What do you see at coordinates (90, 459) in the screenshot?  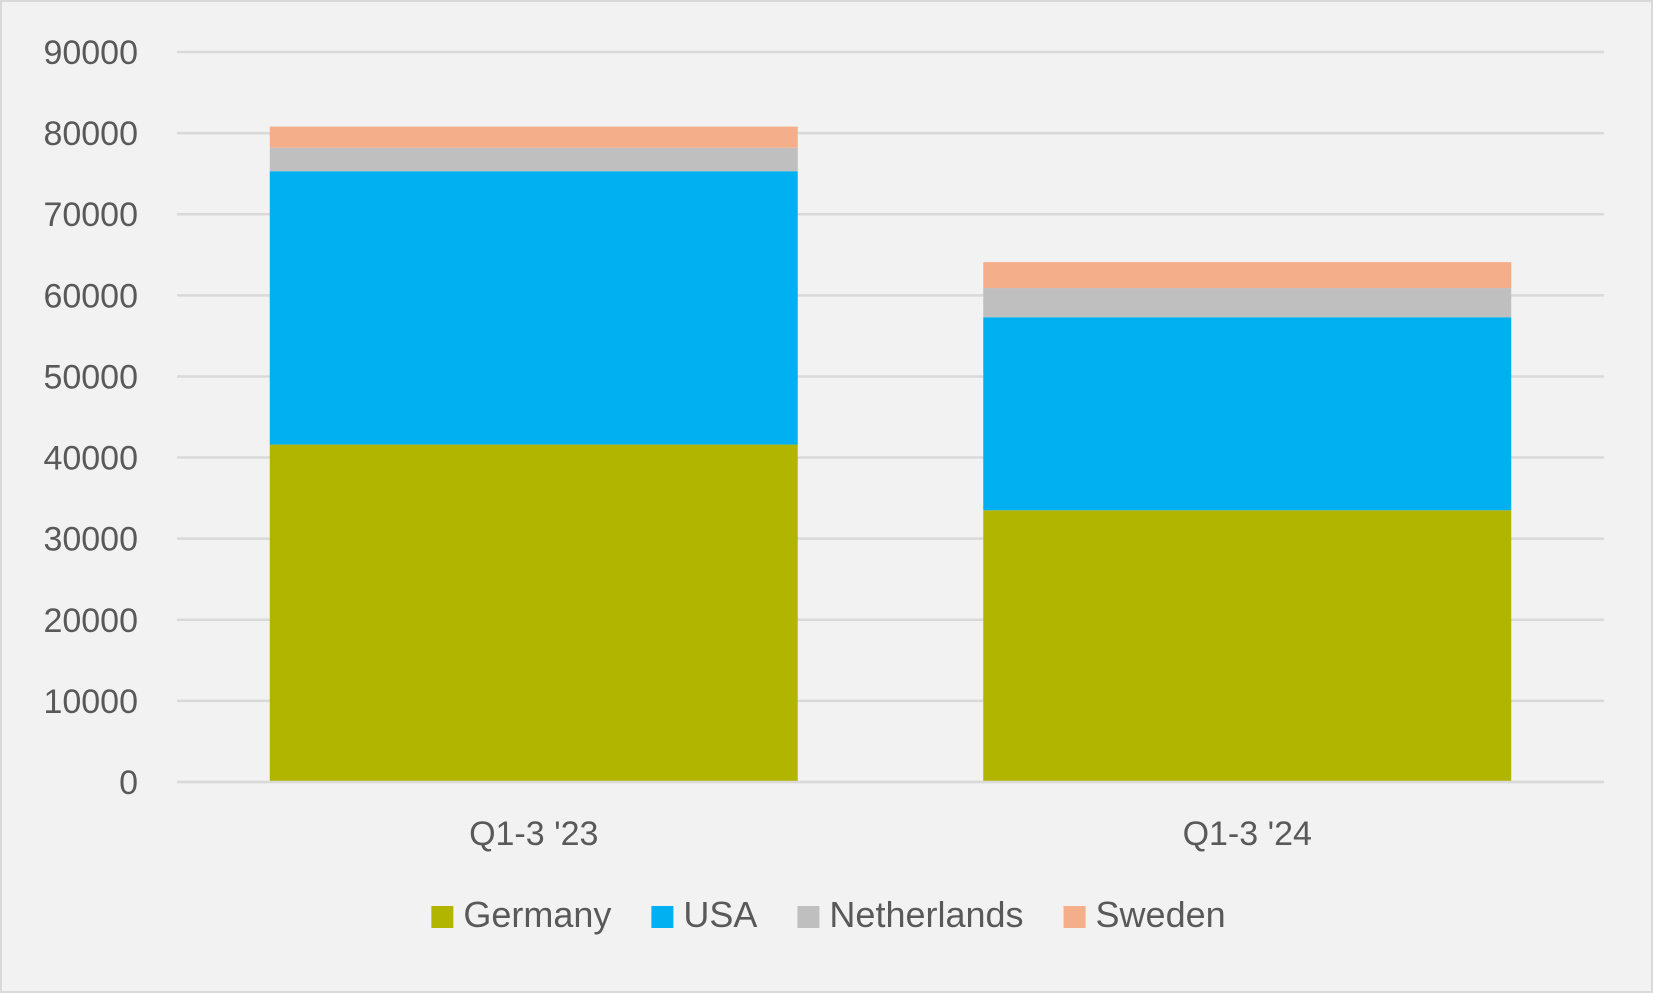 I see `y-tick-label: 40000` at bounding box center [90, 459].